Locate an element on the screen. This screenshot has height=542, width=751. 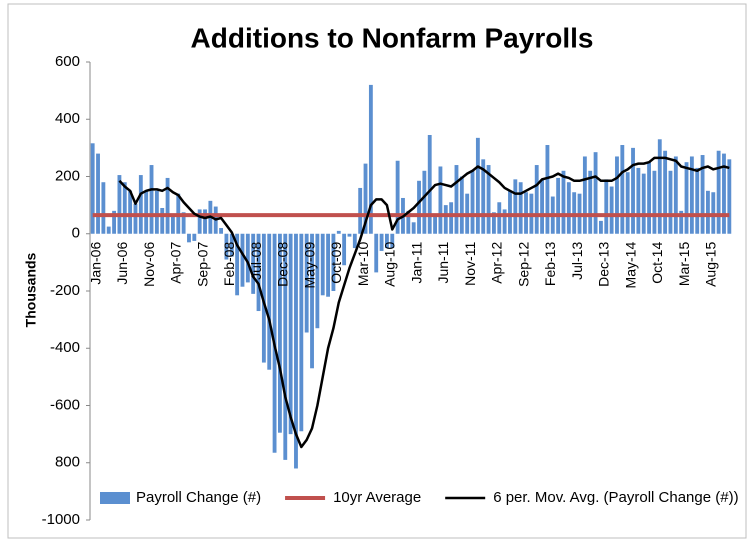
x-tick-label: Feb-08 is located at coordinates (229, 264).